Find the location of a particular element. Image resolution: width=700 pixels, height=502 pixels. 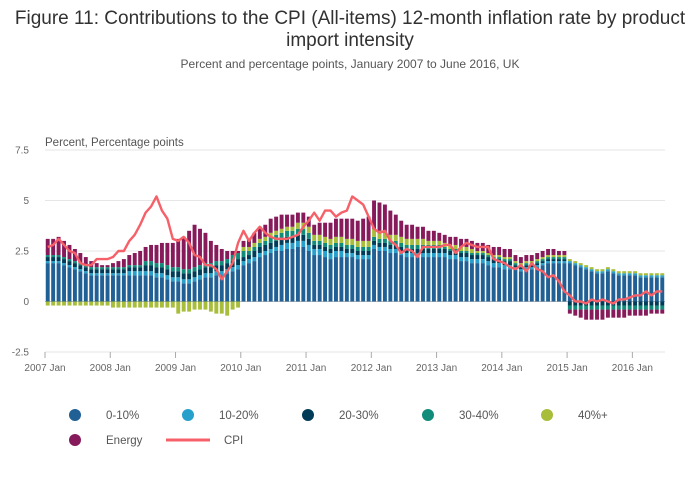

x-tick-label: 2008 Jan is located at coordinates (110, 368).